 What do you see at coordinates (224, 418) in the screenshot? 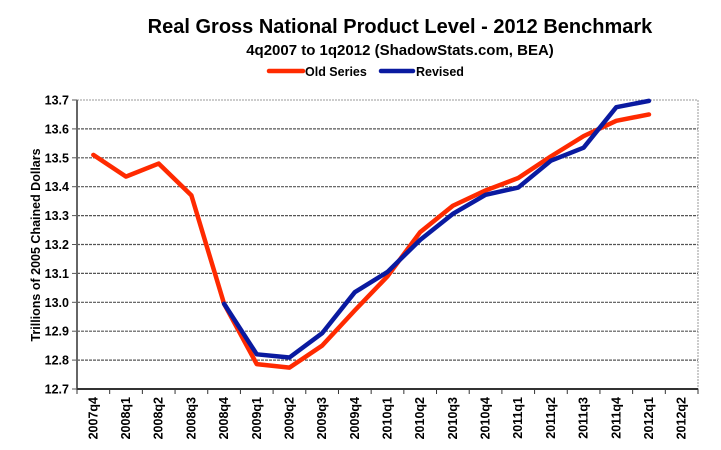
I see `x-tick-label: 2008q4` at bounding box center [224, 418].